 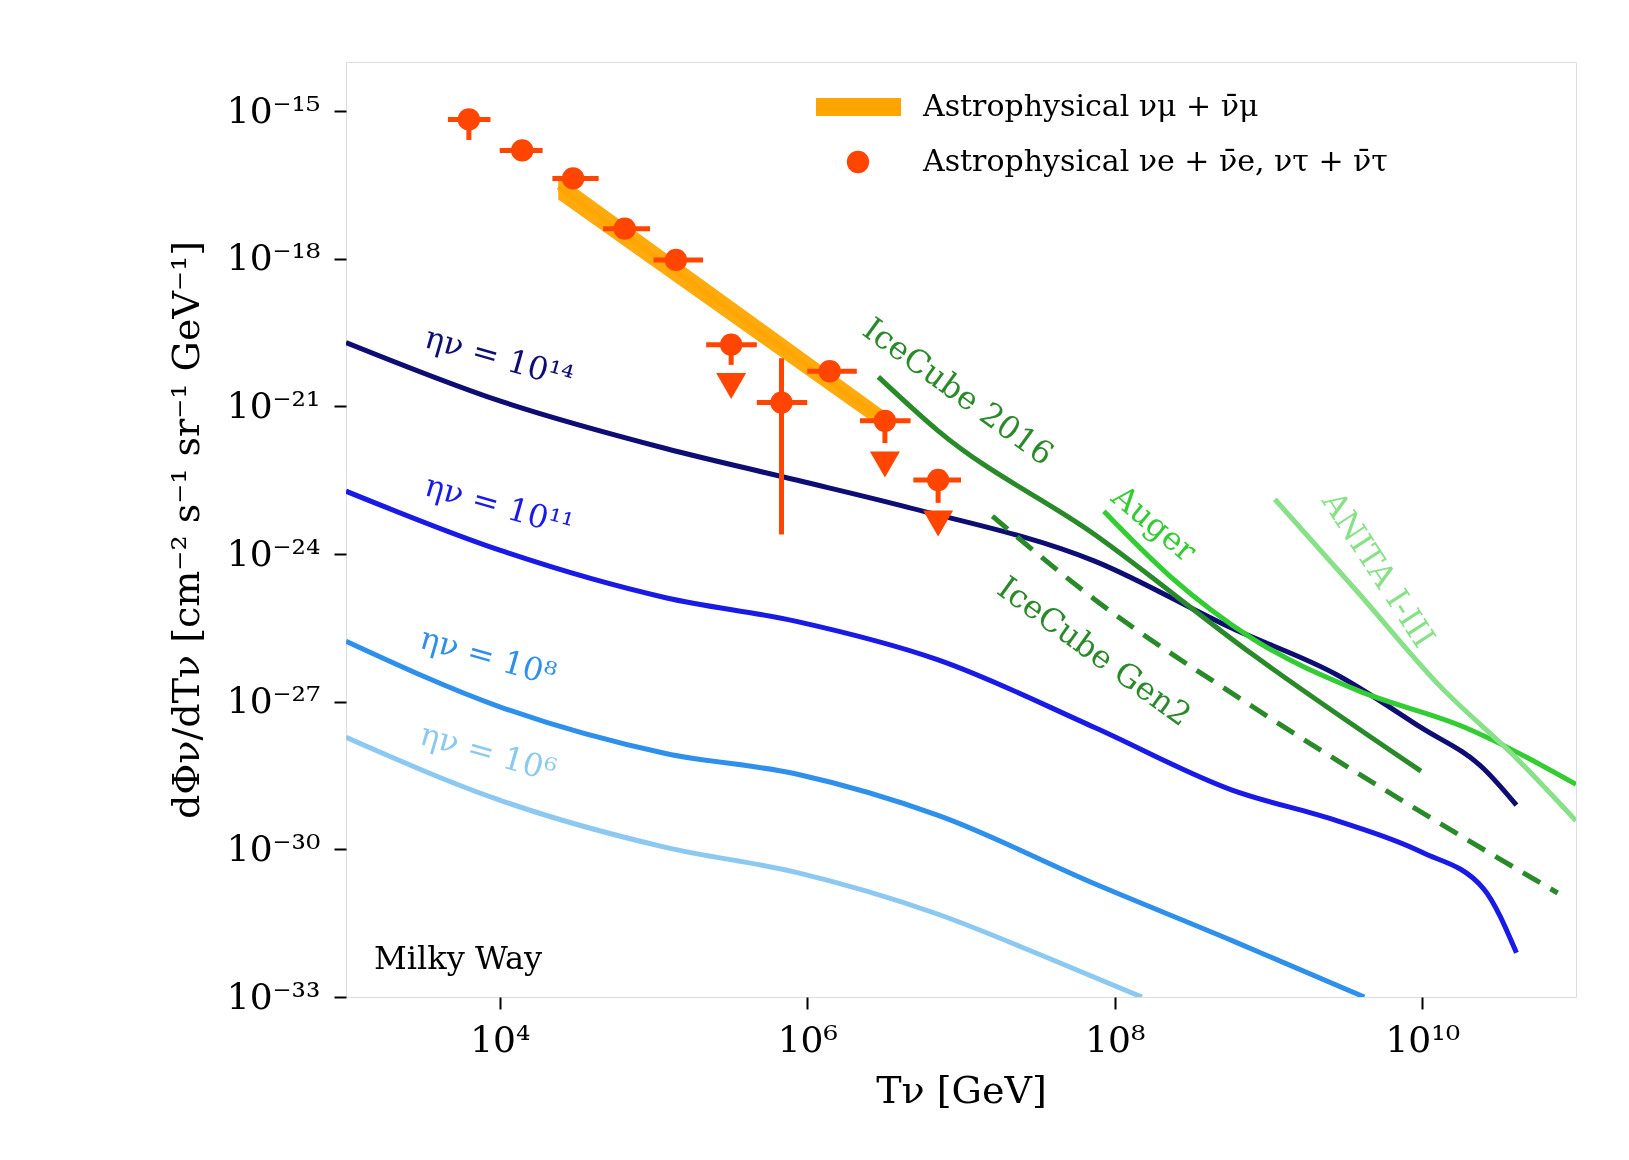 I want to click on y-axis-title: dΦν/dTν [cm⁻² s⁻¹ sr⁻¹ GeV⁻¹], so click(x=185, y=530).